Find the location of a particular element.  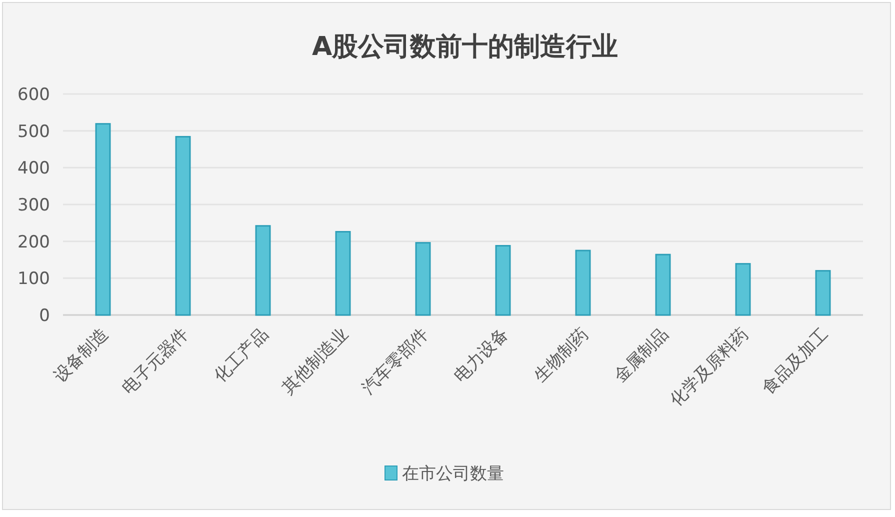

x-tick-label: 其他制造业 is located at coordinates (315, 361).